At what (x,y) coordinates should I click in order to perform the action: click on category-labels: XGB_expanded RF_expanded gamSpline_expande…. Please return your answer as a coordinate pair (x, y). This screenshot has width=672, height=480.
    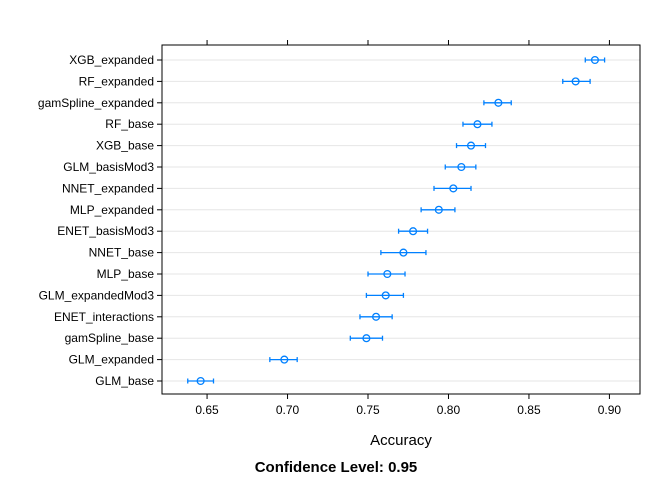
    Looking at the image, I should click on (100, 220).